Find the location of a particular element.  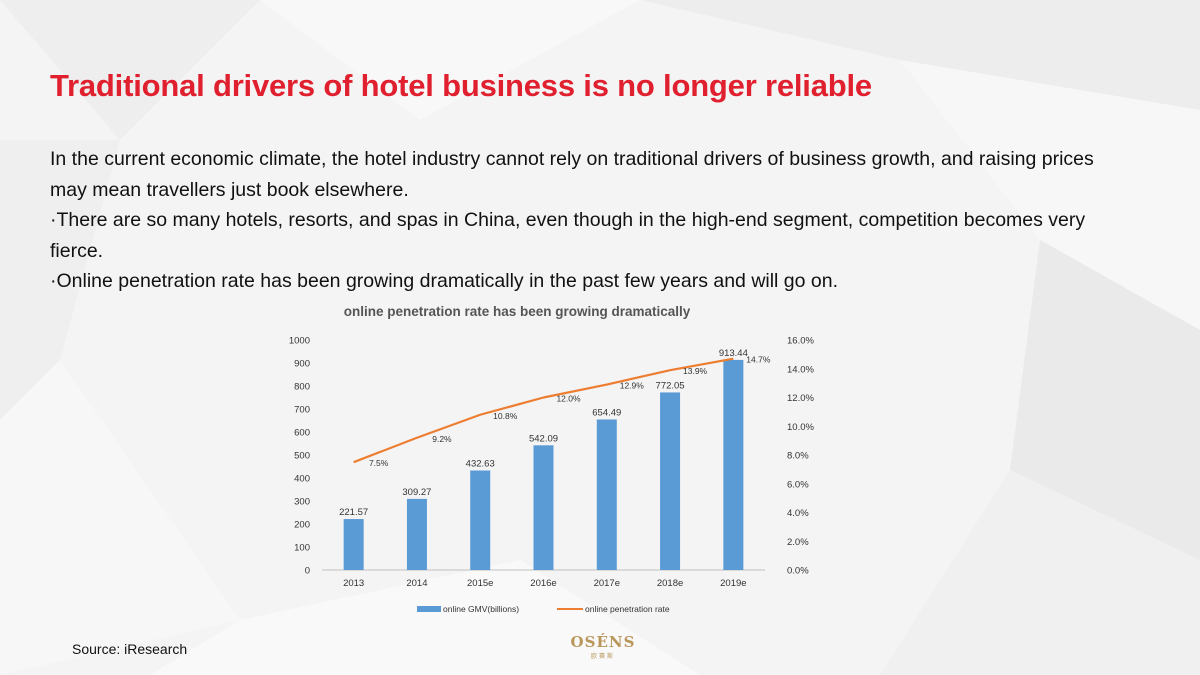

legend-label-gmv: online GMV(billions) is located at coordinates (481, 609).